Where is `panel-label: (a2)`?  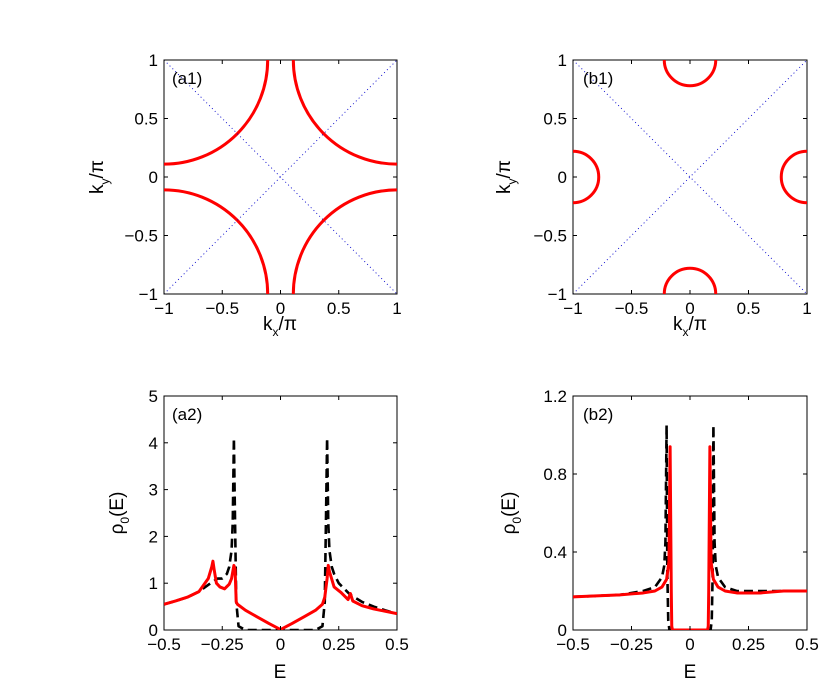 panel-label: (a2) is located at coordinates (187, 414).